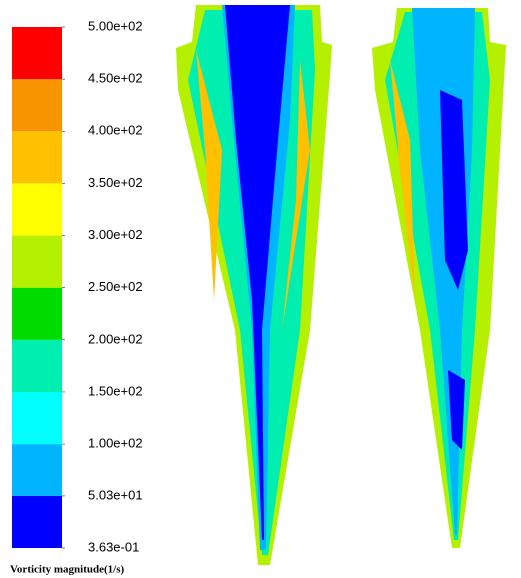 The width and height of the screenshot is (521, 578). I want to click on tick-label: 2.50e+02, so click(115, 286).